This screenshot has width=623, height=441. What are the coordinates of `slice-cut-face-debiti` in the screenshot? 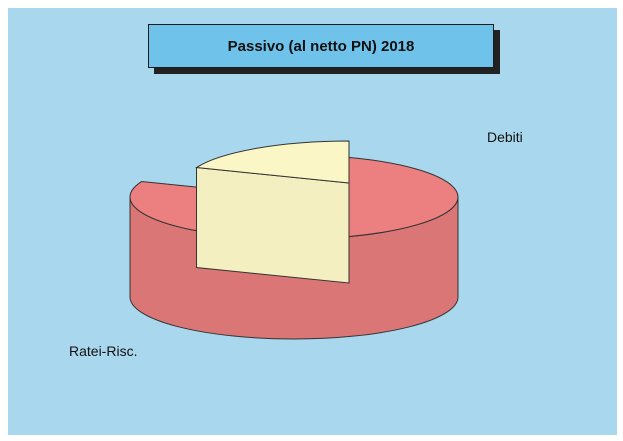 It's located at (273, 225).